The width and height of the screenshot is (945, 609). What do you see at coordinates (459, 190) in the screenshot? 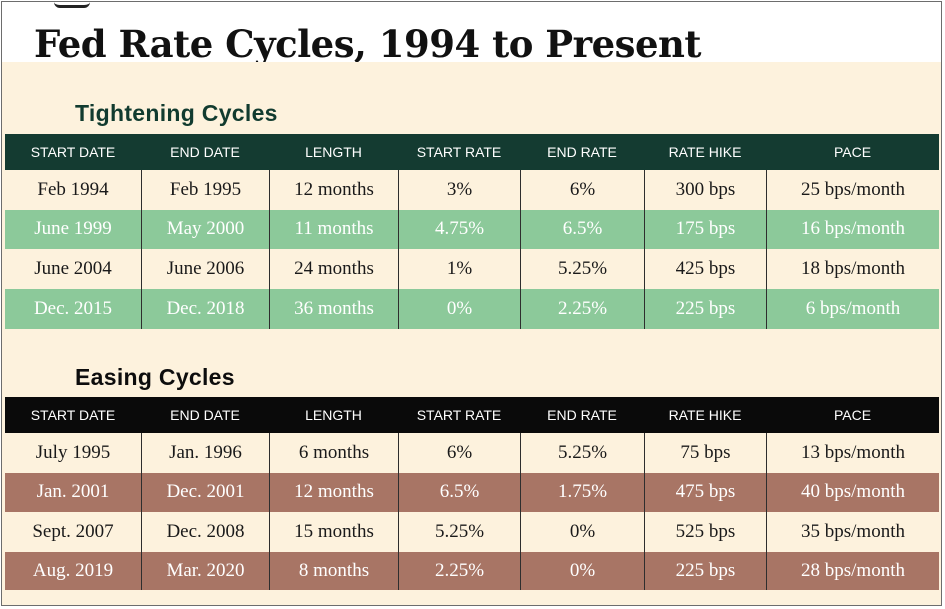
I see `table-cell: 3%` at bounding box center [459, 190].